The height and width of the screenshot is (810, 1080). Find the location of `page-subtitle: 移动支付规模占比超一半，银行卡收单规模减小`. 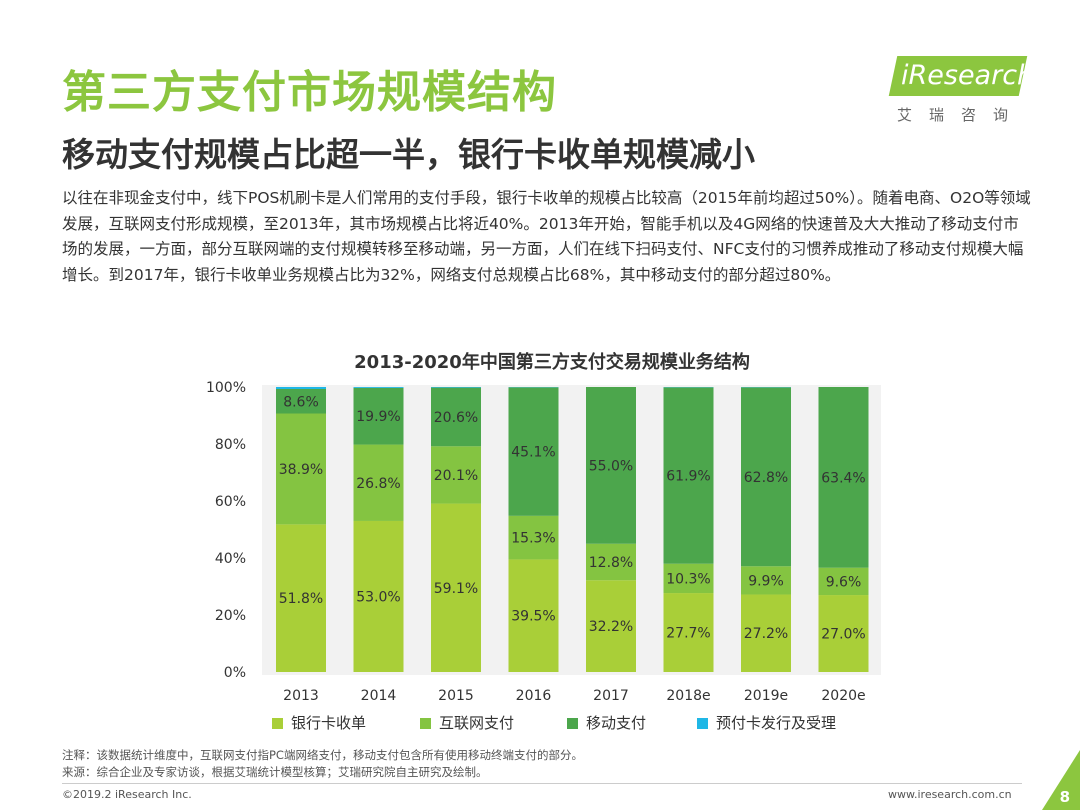

page-subtitle: 移动支付规模占比超一半，银行卡收单规模减小 is located at coordinates (408, 154).